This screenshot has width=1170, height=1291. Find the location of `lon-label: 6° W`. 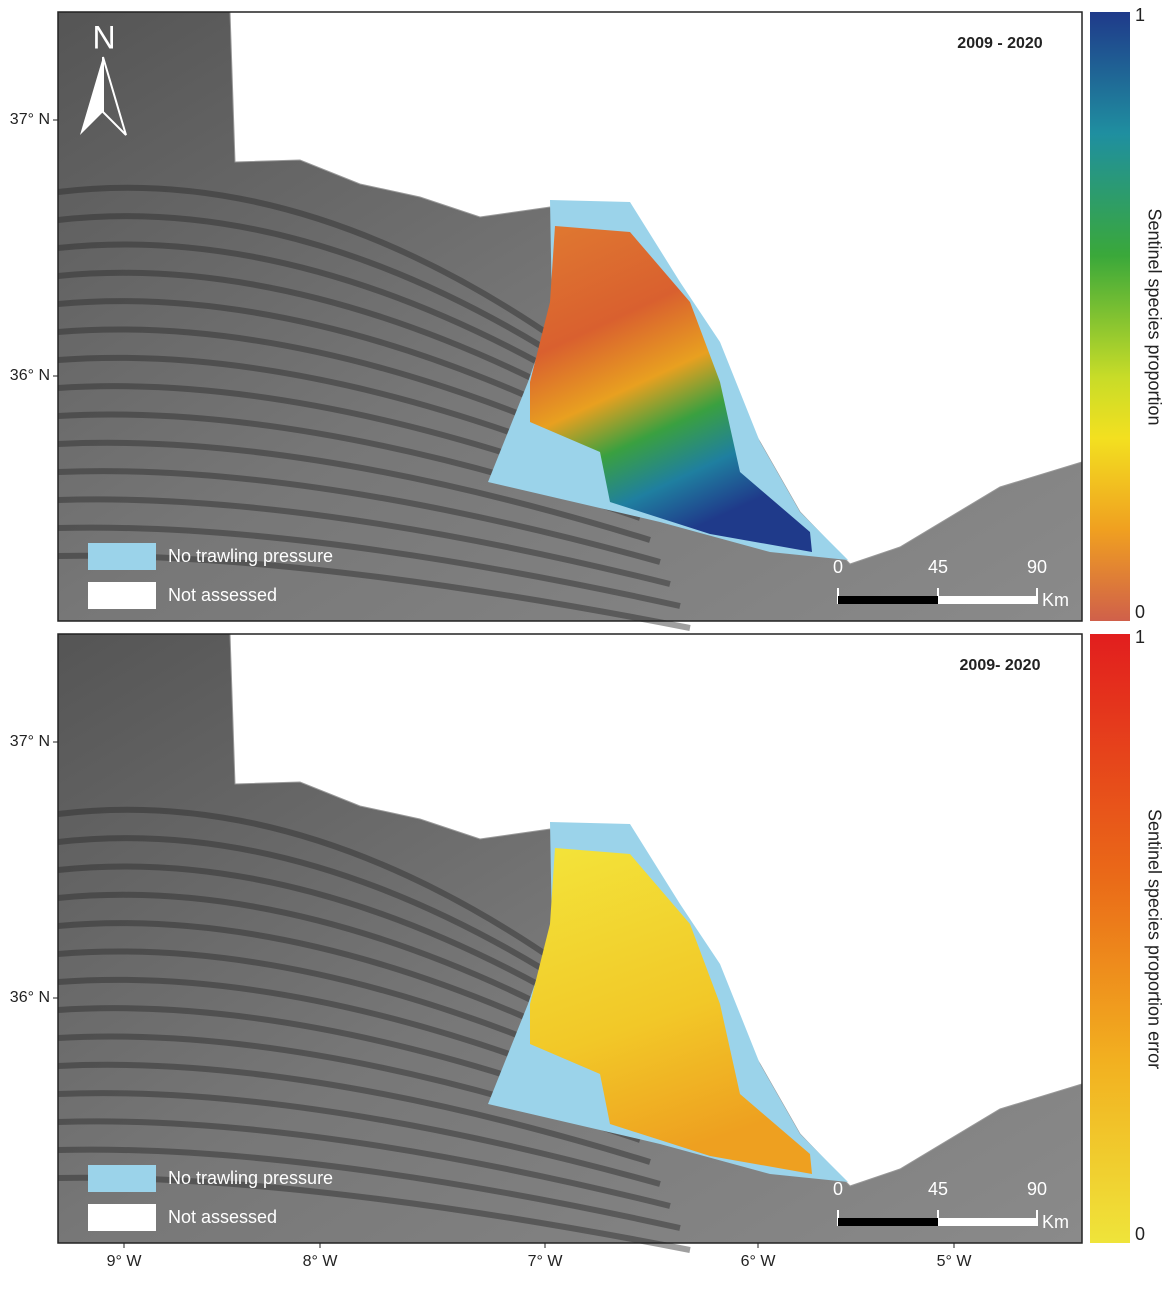

lon-label: 6° W is located at coordinates (759, 1261).